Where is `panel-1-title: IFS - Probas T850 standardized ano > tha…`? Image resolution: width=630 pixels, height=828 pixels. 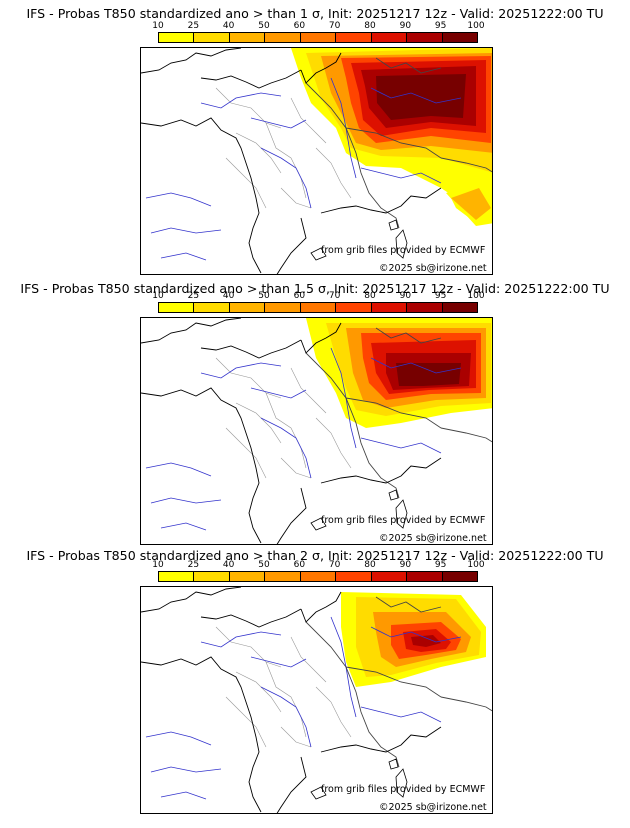
panel-1-title: IFS - Probas T850 standardized ano > tha… is located at coordinates (315, 13).